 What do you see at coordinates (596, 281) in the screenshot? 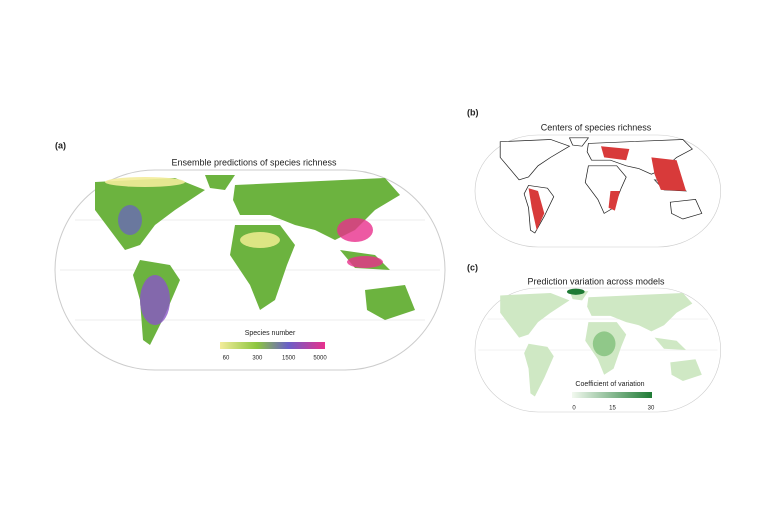
I see `panel-title: Prediction variation across models` at bounding box center [596, 281].